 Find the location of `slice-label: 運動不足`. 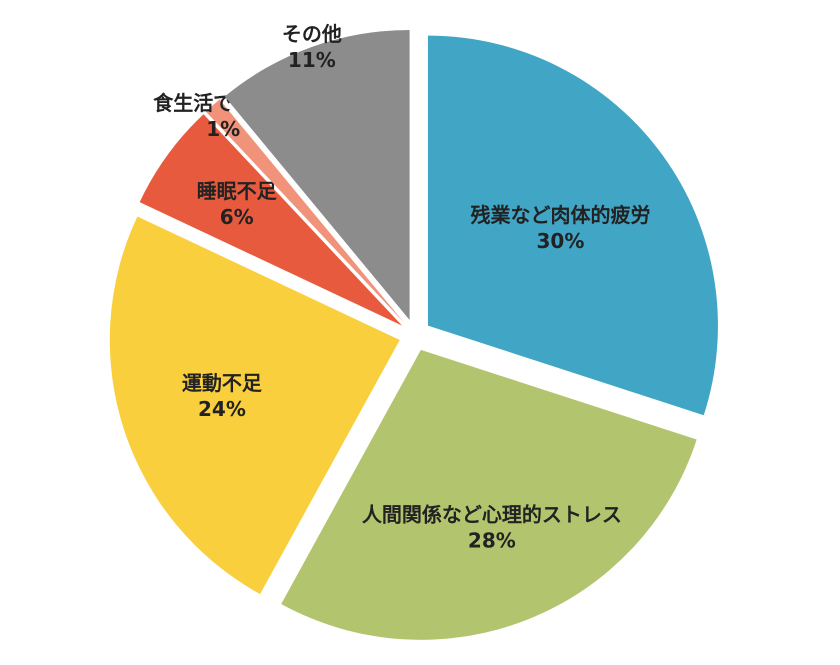

slice-label: 運動不足 is located at coordinates (222, 383).